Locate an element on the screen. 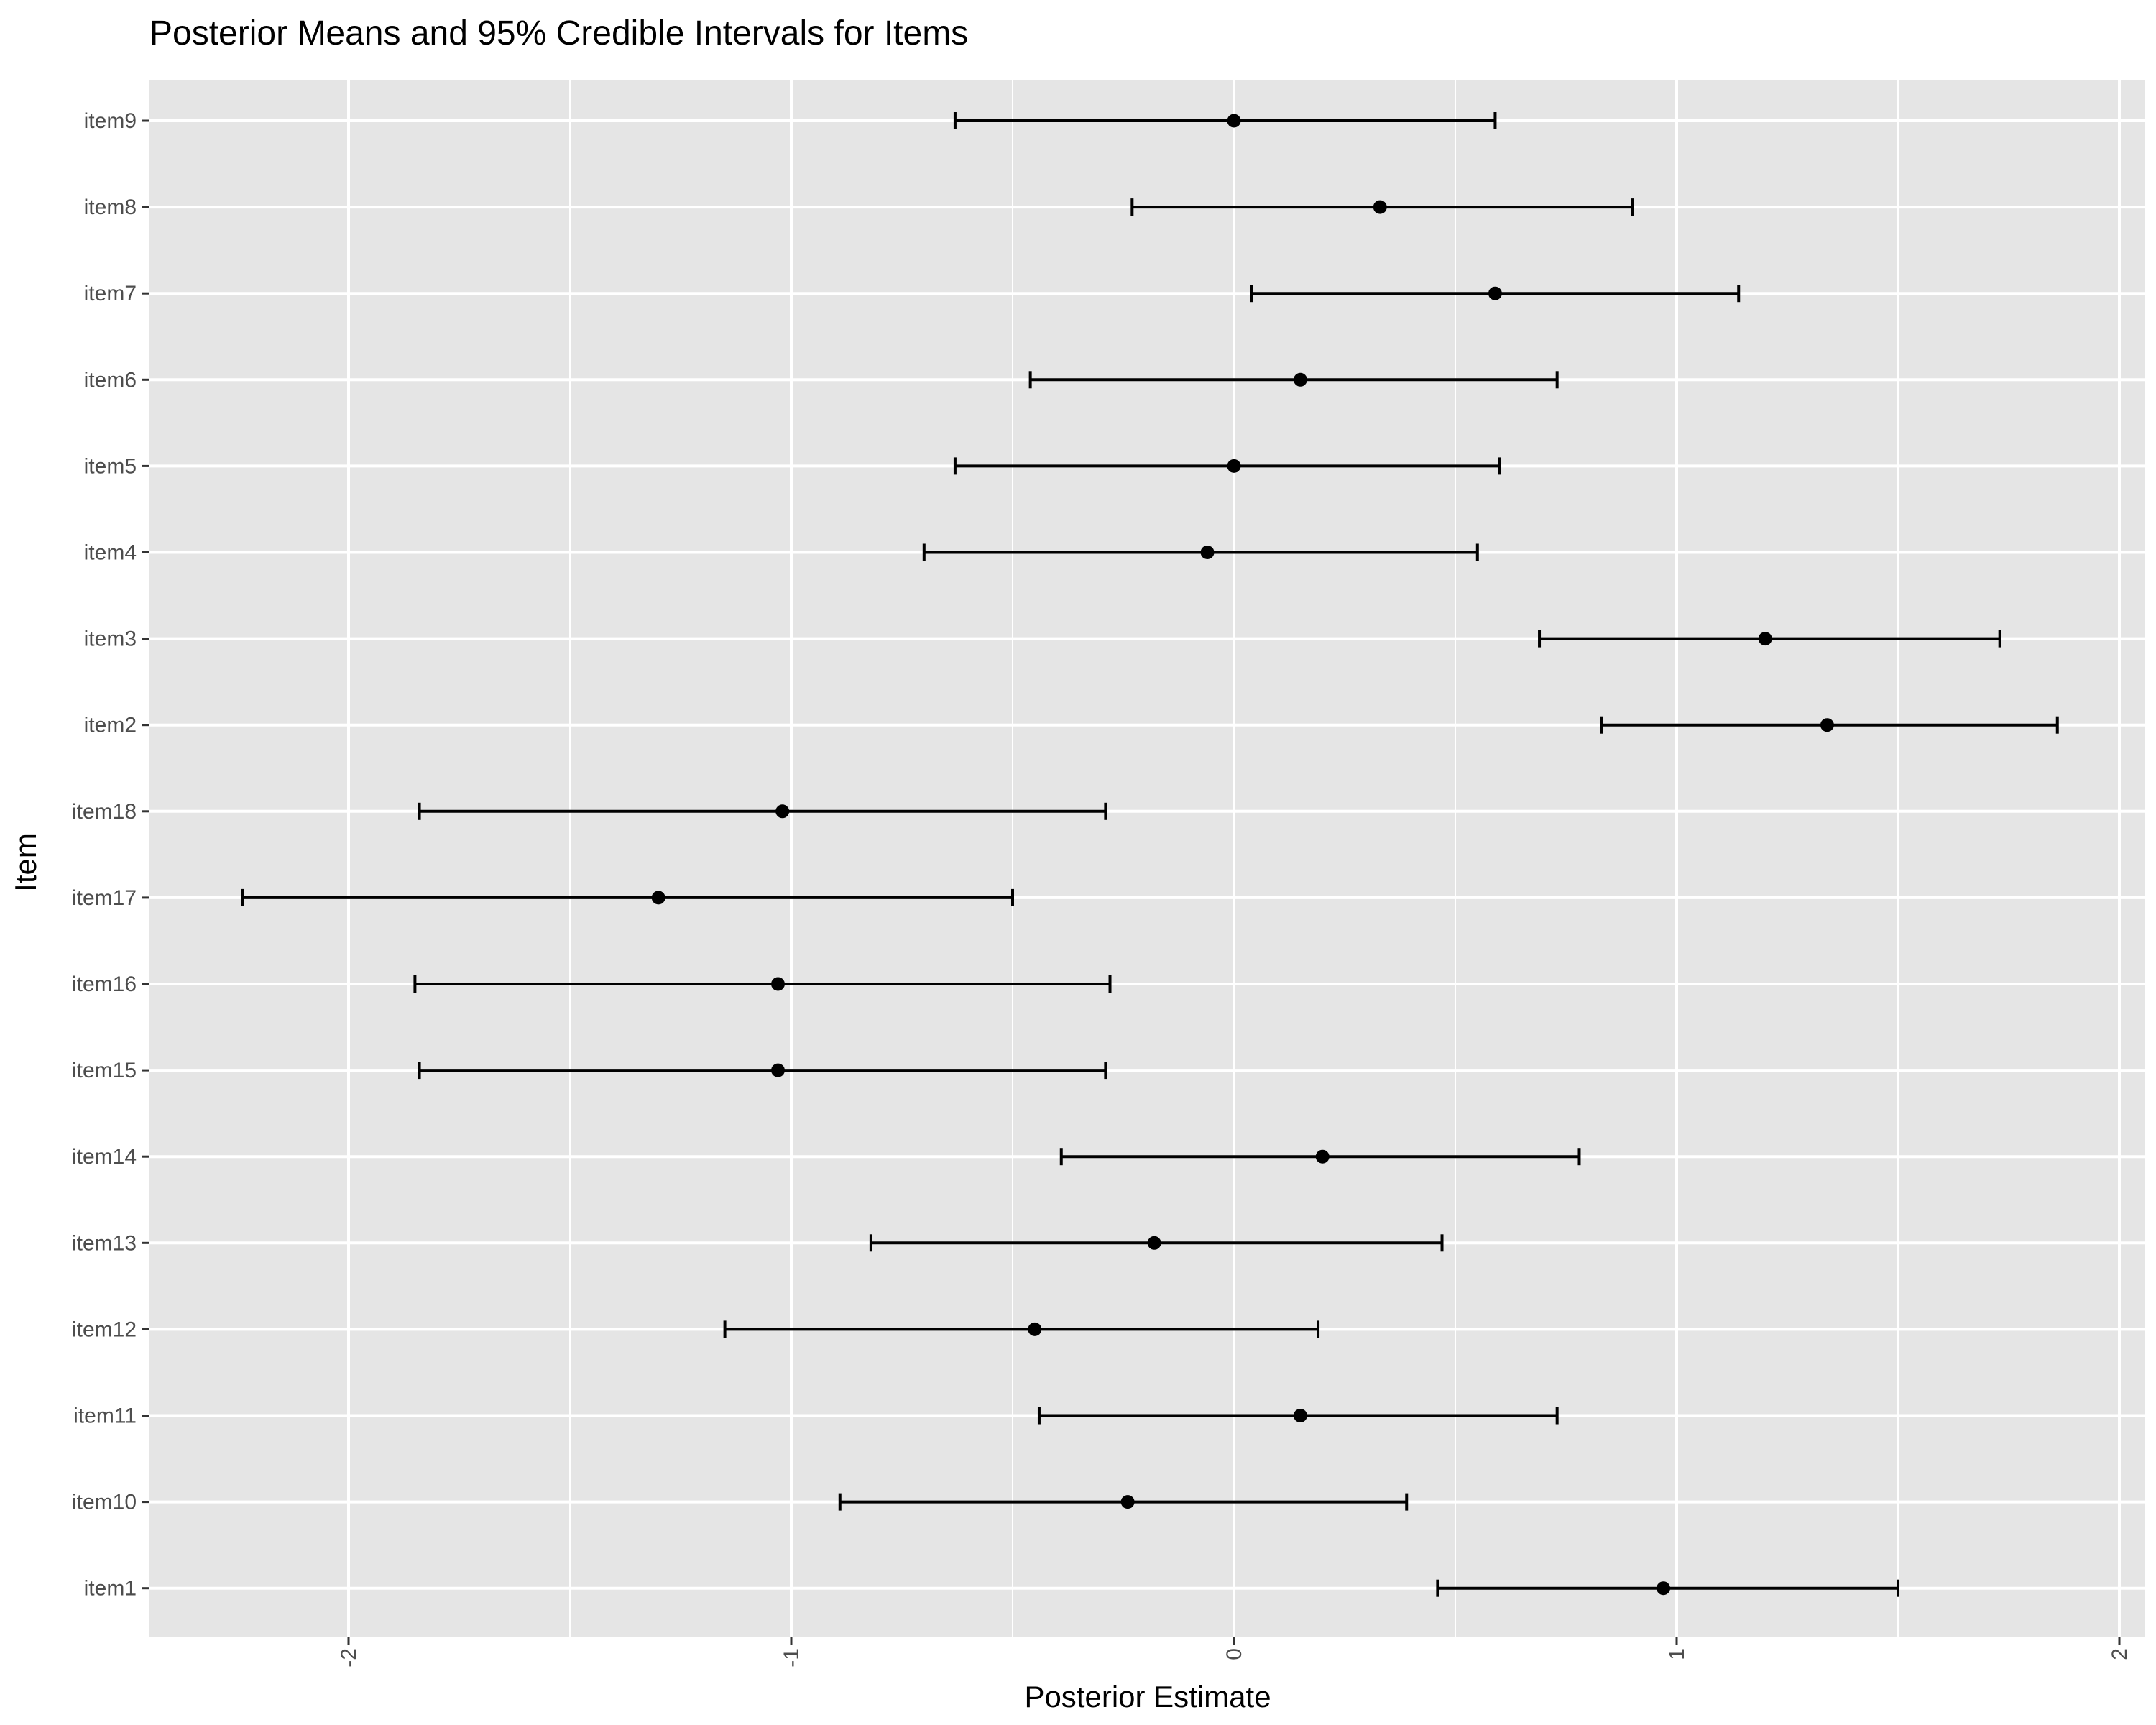 This screenshot has height=1725, width=2156. x-tick-label: -2 is located at coordinates (349, 1658).